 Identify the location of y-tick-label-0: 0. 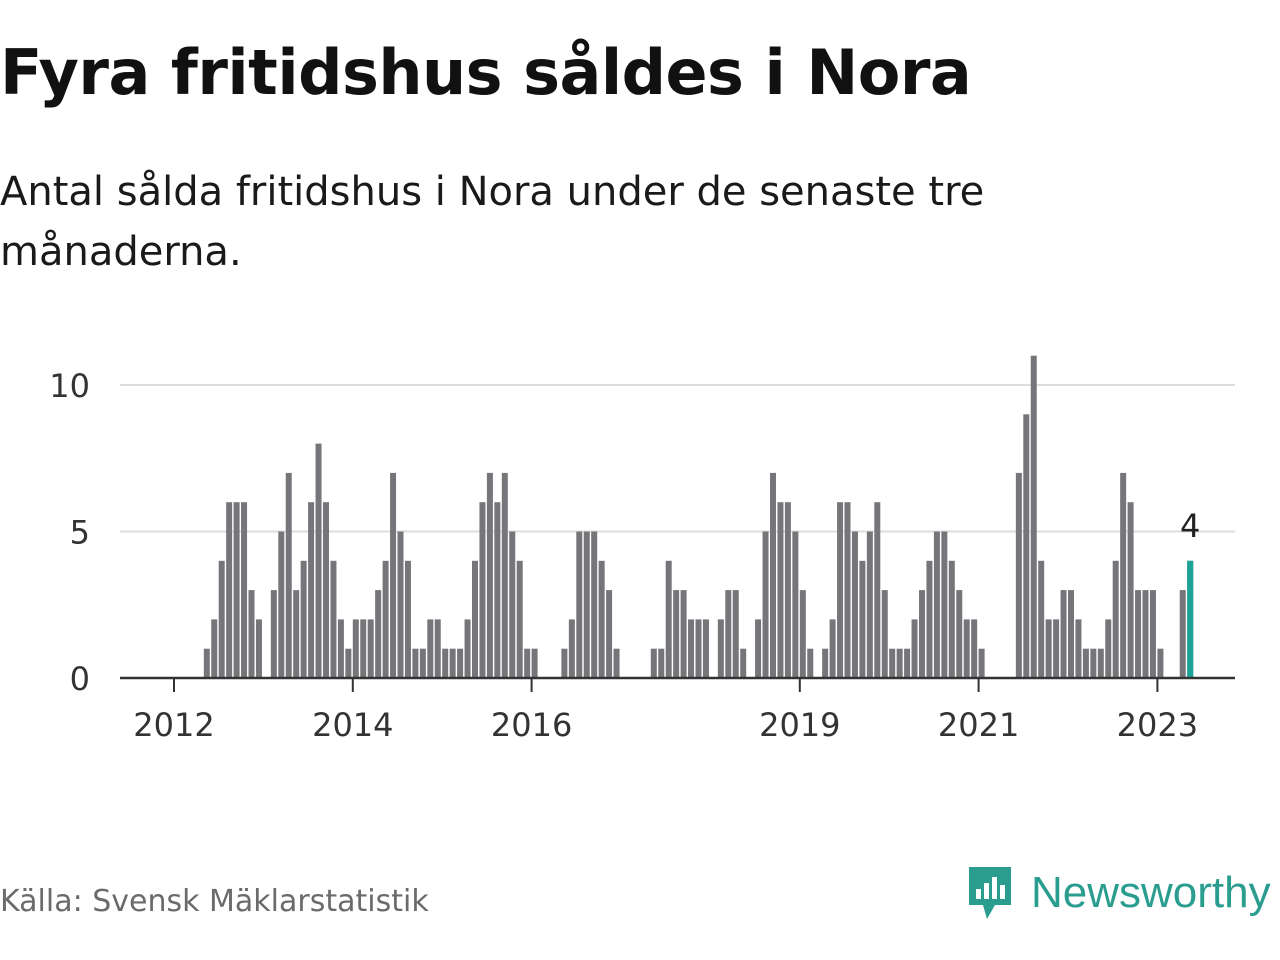
(80, 679).